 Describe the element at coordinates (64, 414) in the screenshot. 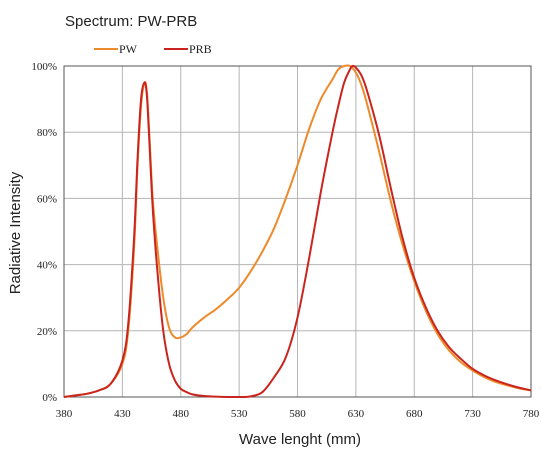

I see `x-tick-label: 380` at that location.